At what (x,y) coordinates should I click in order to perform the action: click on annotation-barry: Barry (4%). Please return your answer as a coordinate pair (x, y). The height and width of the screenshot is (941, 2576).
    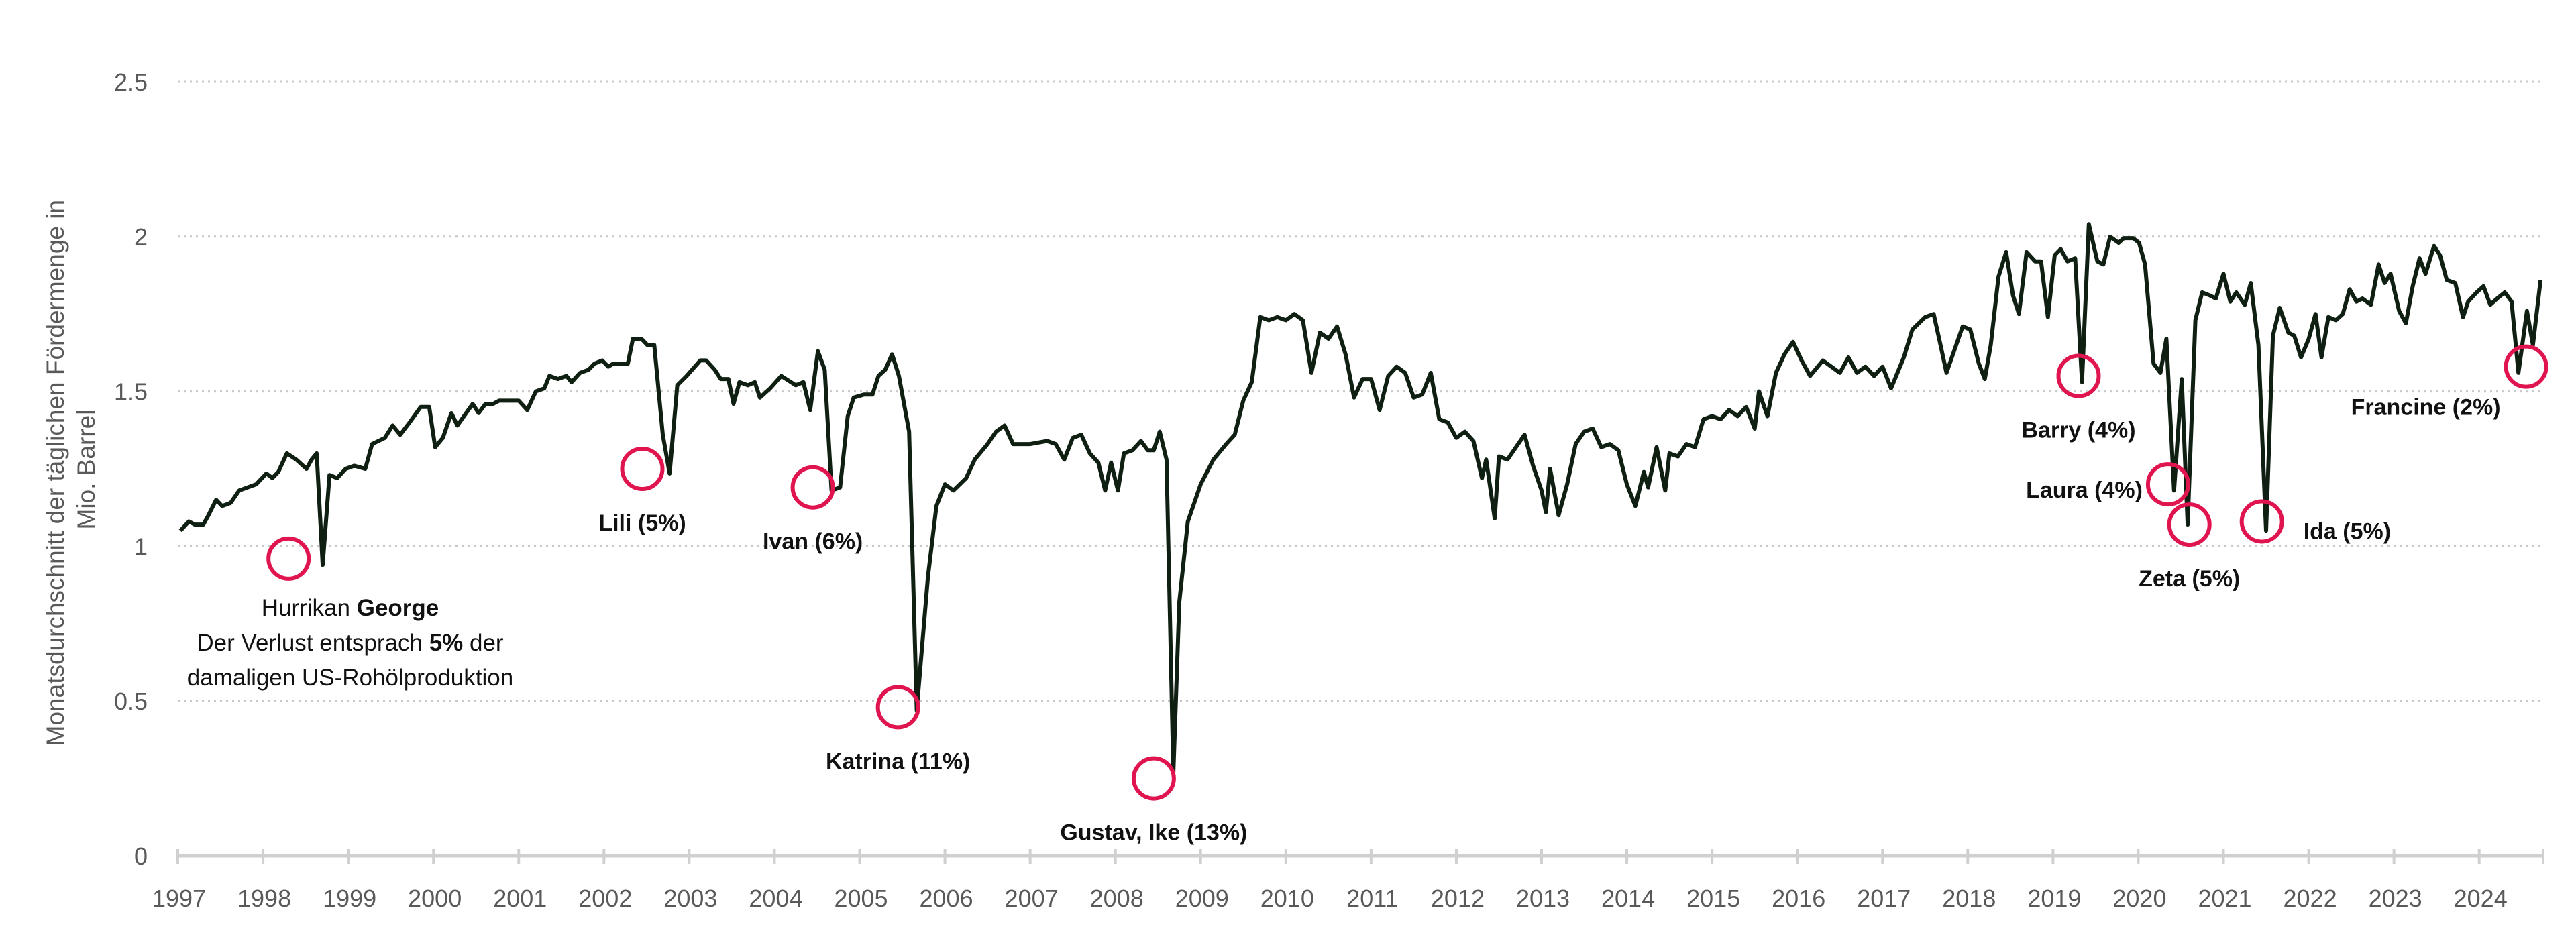
    Looking at the image, I should click on (2078, 398).